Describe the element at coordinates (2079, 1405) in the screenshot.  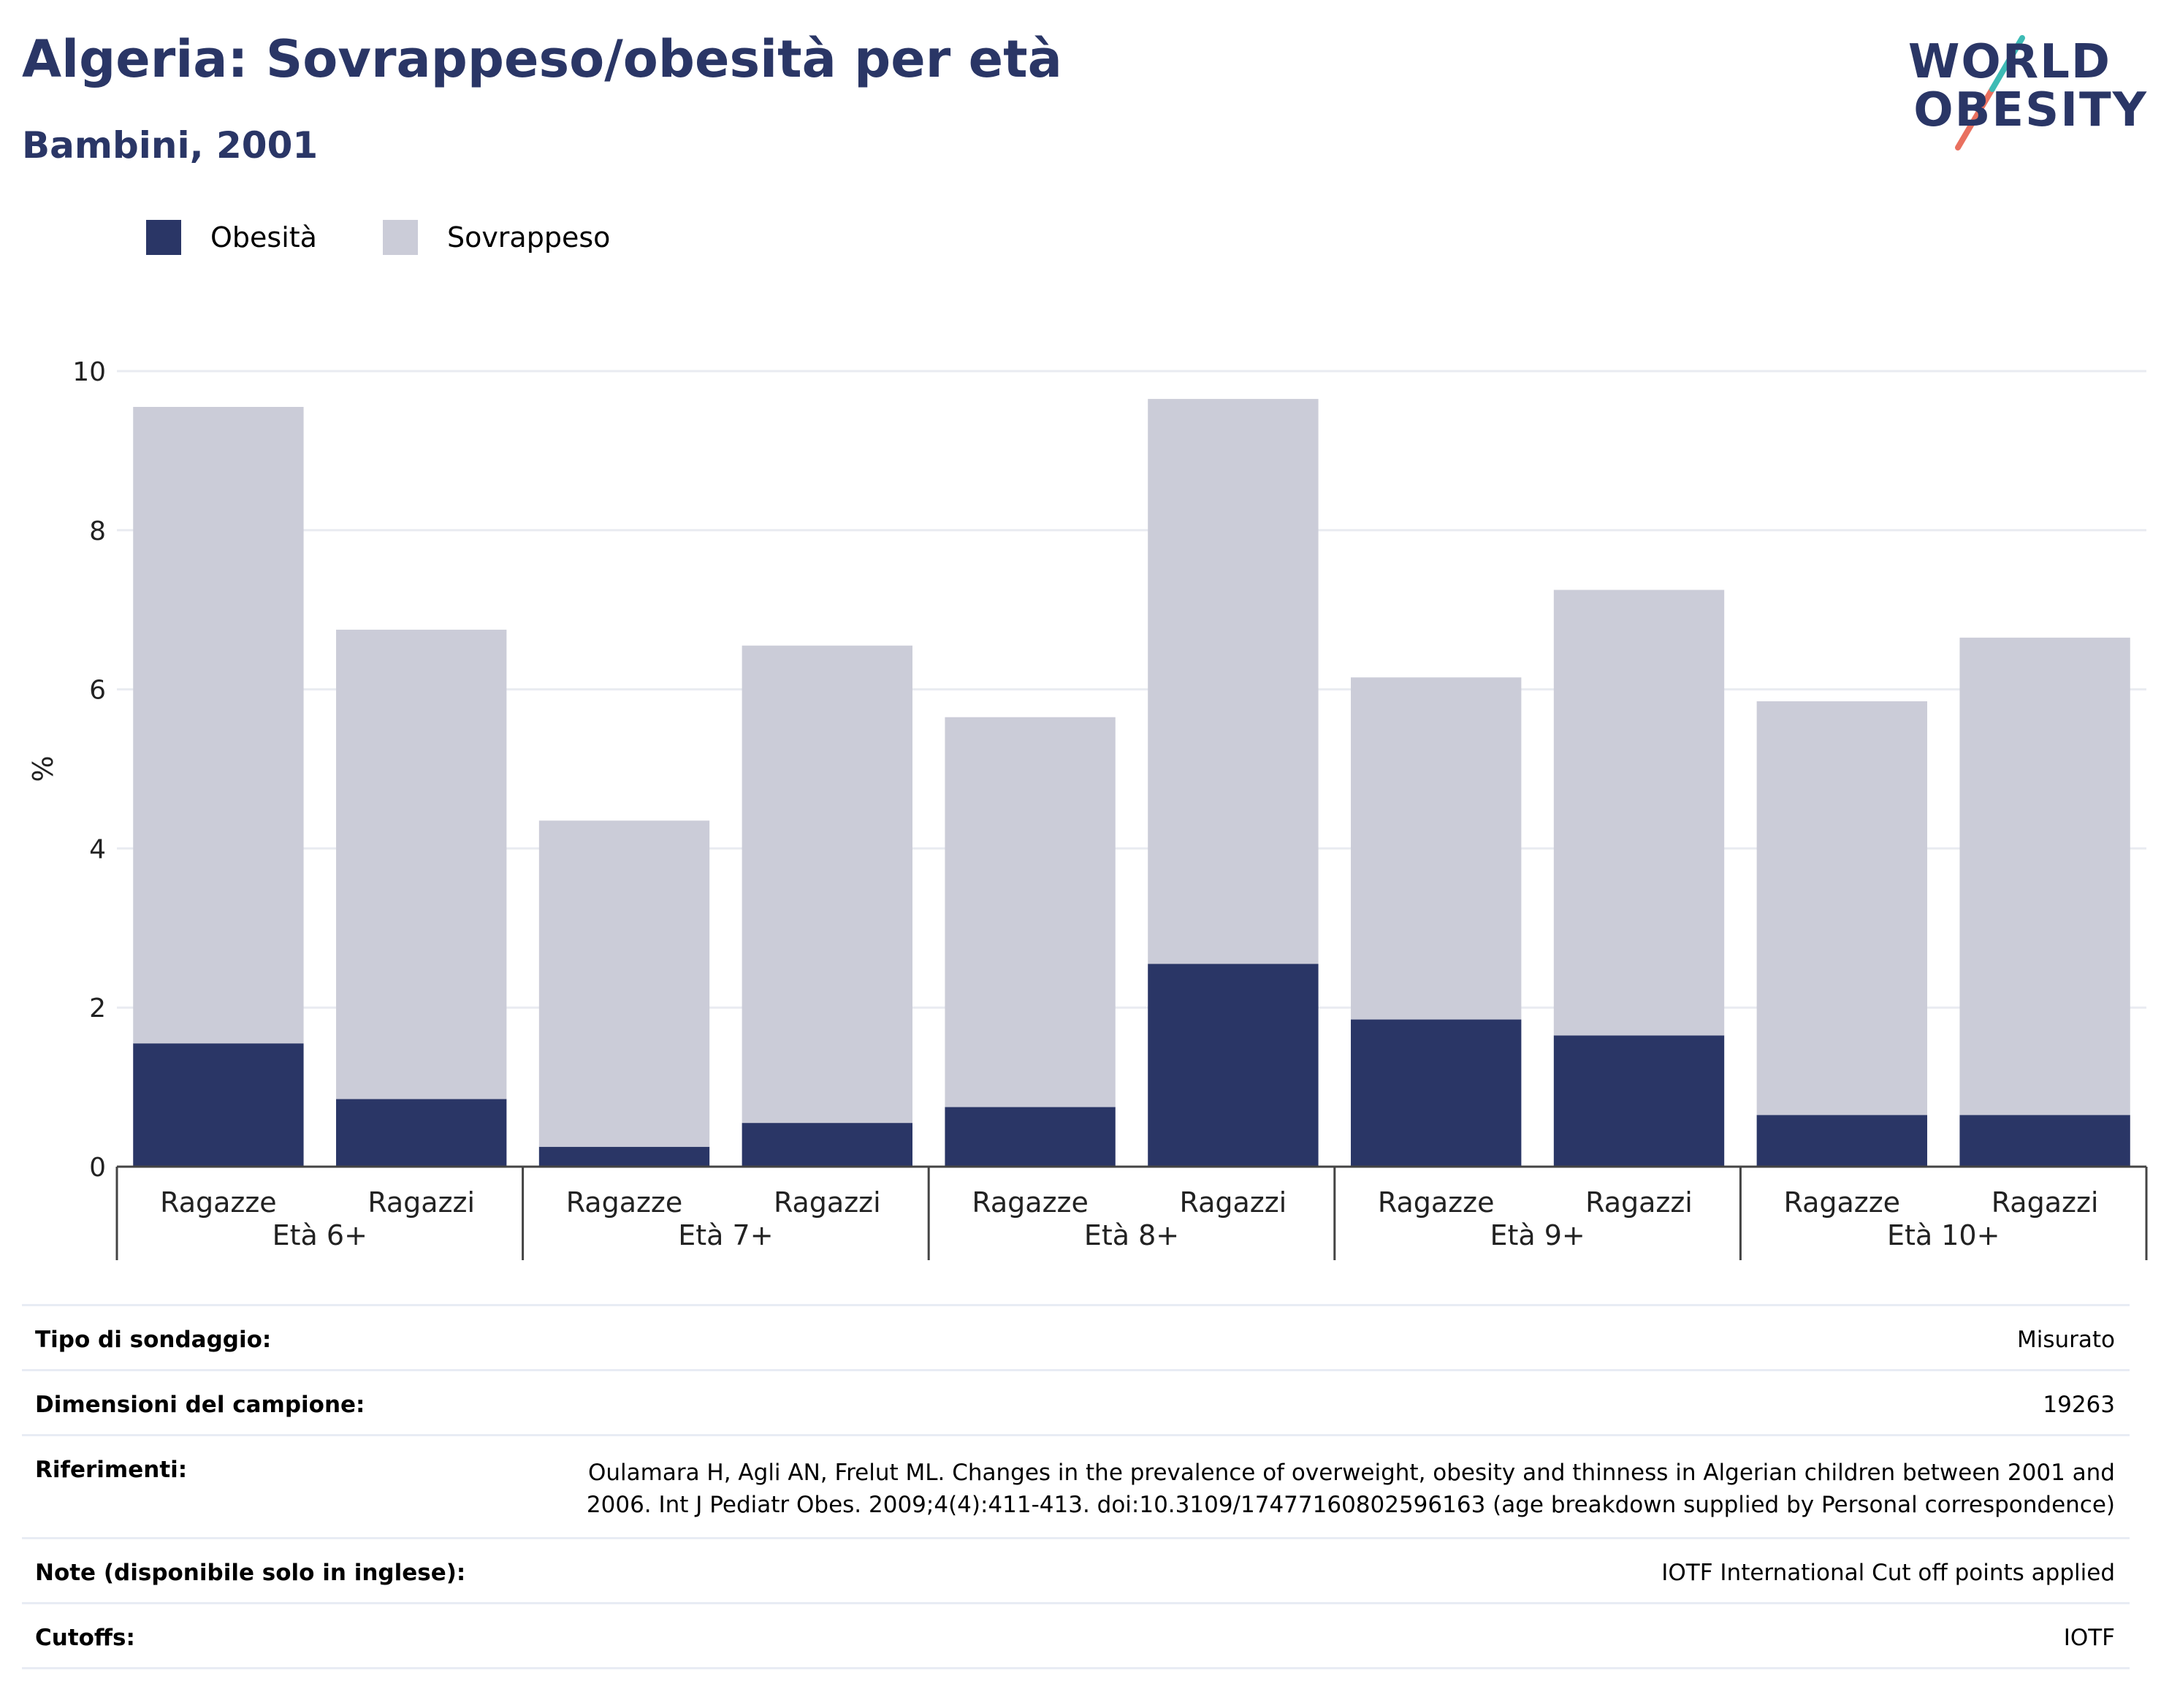
I see `details-value: 19263` at that location.